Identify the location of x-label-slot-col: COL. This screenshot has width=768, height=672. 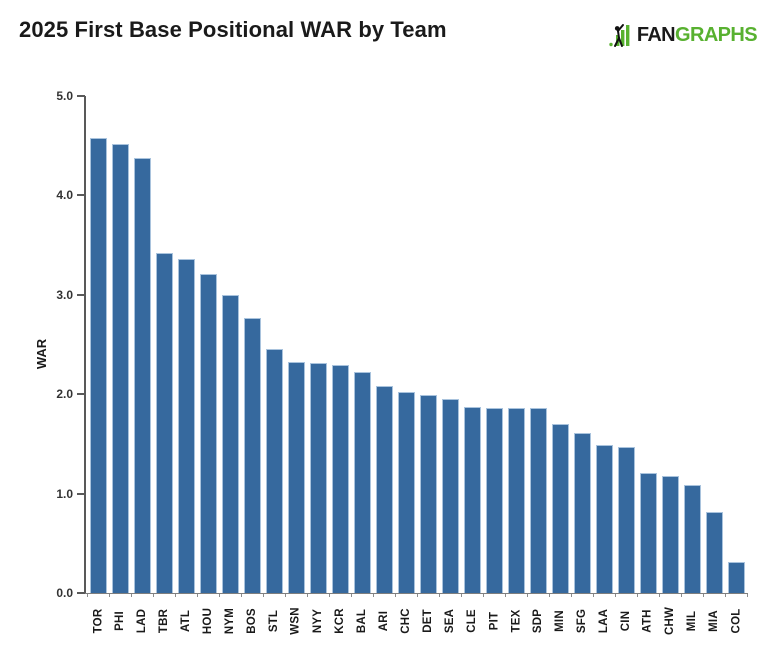
(736, 621).